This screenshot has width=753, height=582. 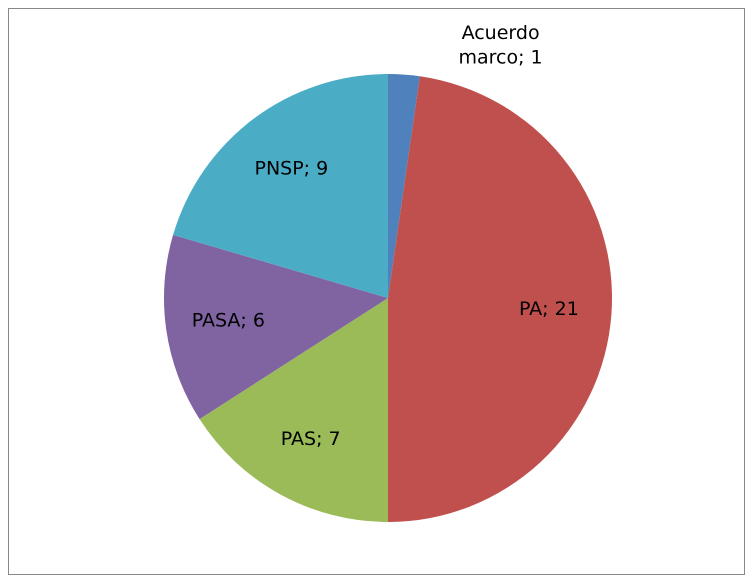 I want to click on data-label: PAS; 7, so click(x=311, y=439).